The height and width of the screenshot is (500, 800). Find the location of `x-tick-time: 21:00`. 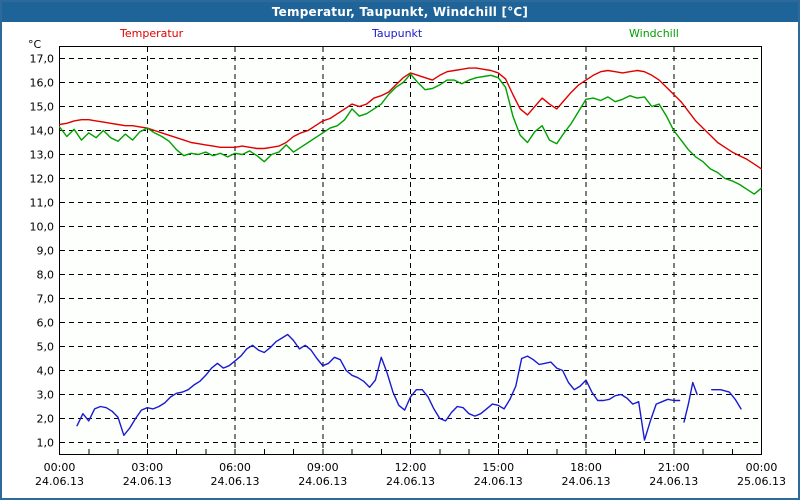

x-tick-time: 21:00 is located at coordinates (673, 467).